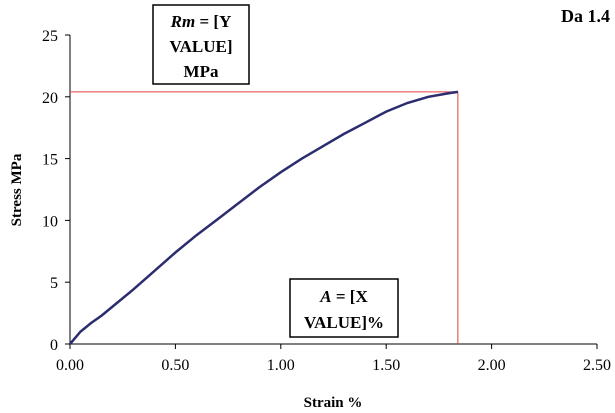  What do you see at coordinates (201, 21) in the screenshot?
I see `rm-line-1: Rm = [Y` at bounding box center [201, 21].